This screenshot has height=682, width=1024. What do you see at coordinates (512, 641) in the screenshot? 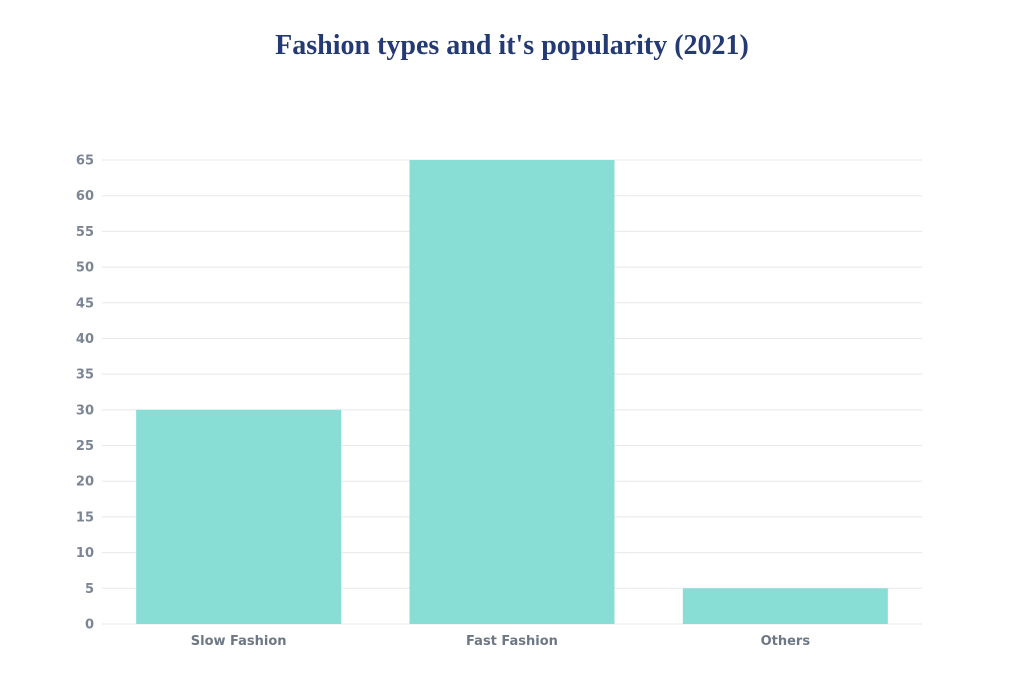
I see `x-category-label: Fast Fashion` at bounding box center [512, 641].